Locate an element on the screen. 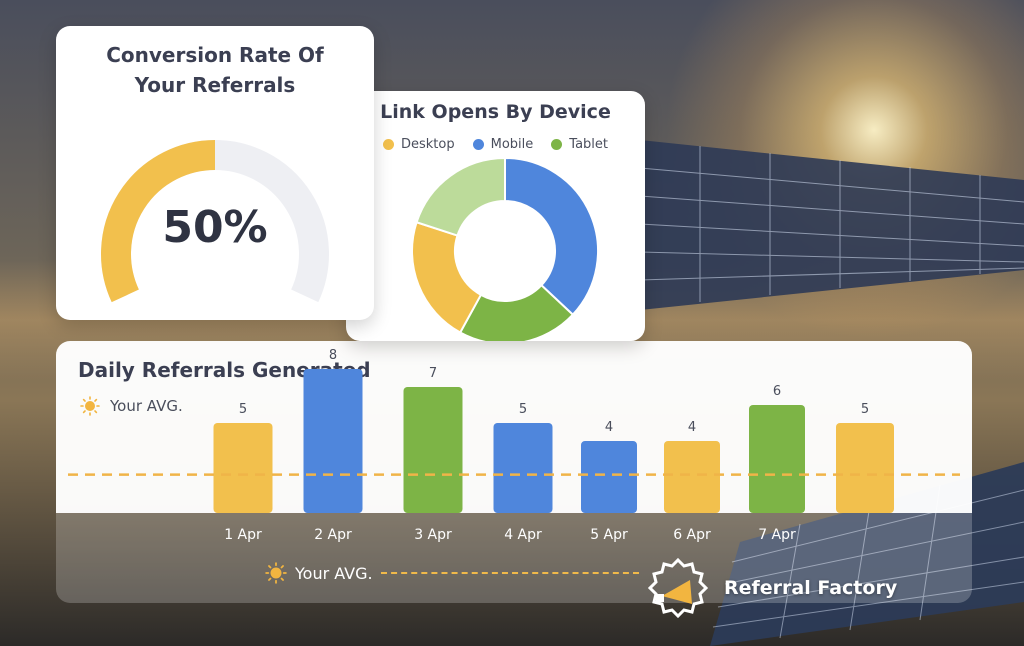 The width and height of the screenshot is (1024, 646). brand-logo: Referral Factory is located at coordinates (771, 588).